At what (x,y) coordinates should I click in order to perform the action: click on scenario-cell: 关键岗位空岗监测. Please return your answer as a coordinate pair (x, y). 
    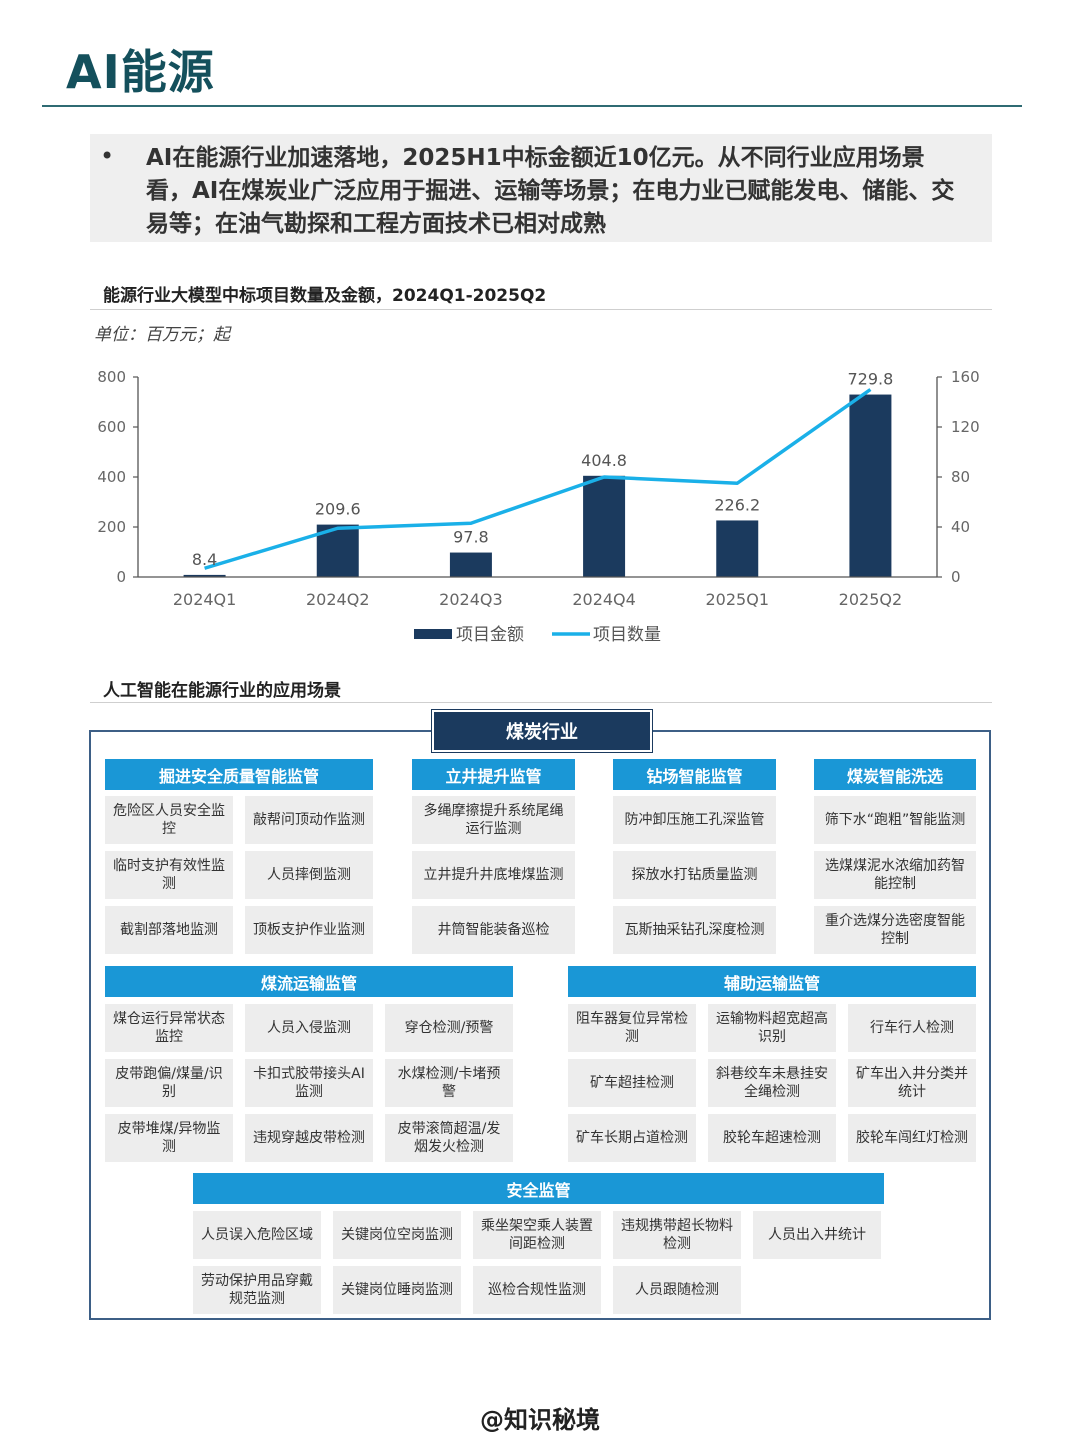
    Looking at the image, I should click on (397, 1235).